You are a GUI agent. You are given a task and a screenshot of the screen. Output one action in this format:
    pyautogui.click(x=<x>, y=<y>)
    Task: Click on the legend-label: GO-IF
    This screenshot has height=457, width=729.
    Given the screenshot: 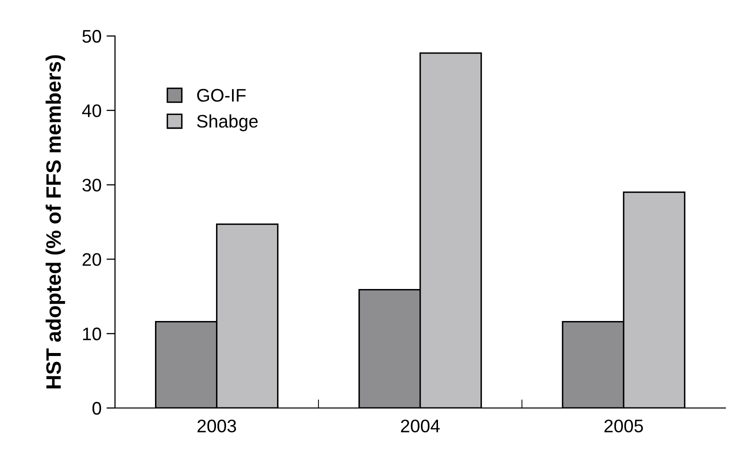 What is the action you would take?
    pyautogui.click(x=221, y=95)
    